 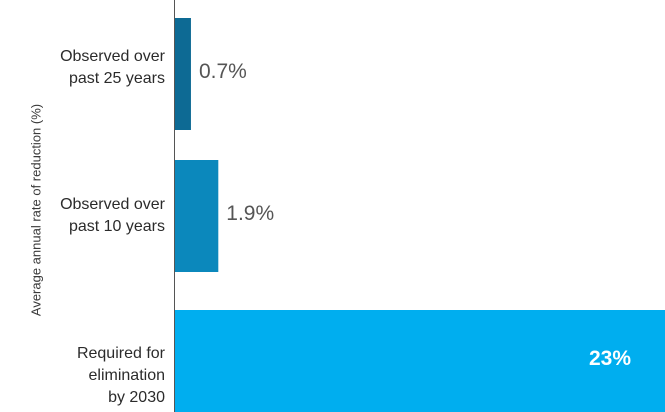 What do you see at coordinates (250, 213) in the screenshot?
I see `value-label-2: 1.9%` at bounding box center [250, 213].